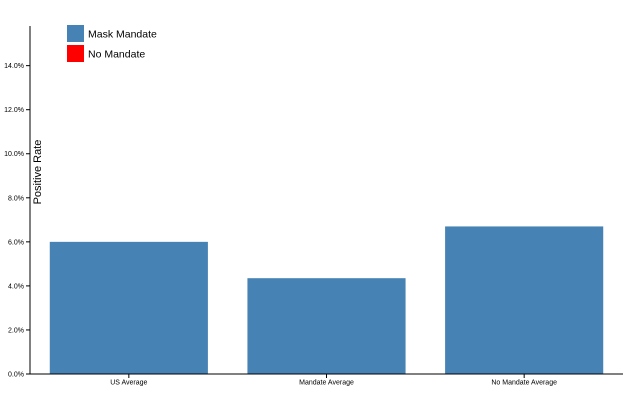 The width and height of the screenshot is (640, 400). Describe the element at coordinates (16, 330) in the screenshot. I see `y-tick-label: 2.0%` at that location.